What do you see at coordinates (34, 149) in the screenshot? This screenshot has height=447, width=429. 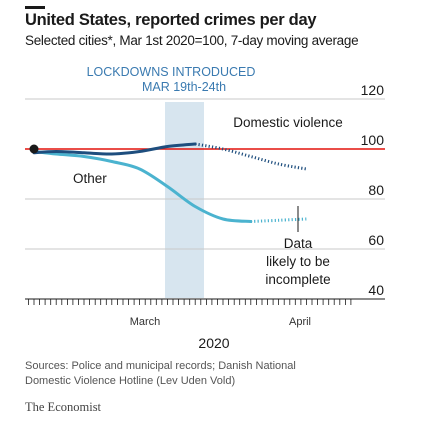 I see `series-start-marker` at bounding box center [34, 149].